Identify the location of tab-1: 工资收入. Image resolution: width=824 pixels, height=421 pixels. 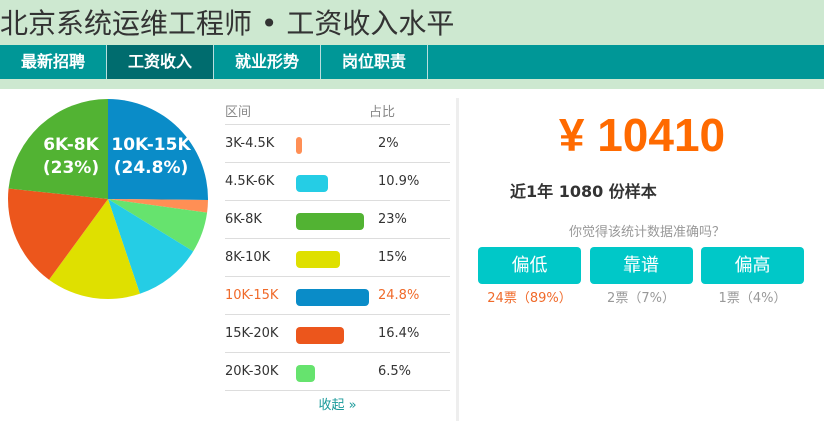
(160, 62).